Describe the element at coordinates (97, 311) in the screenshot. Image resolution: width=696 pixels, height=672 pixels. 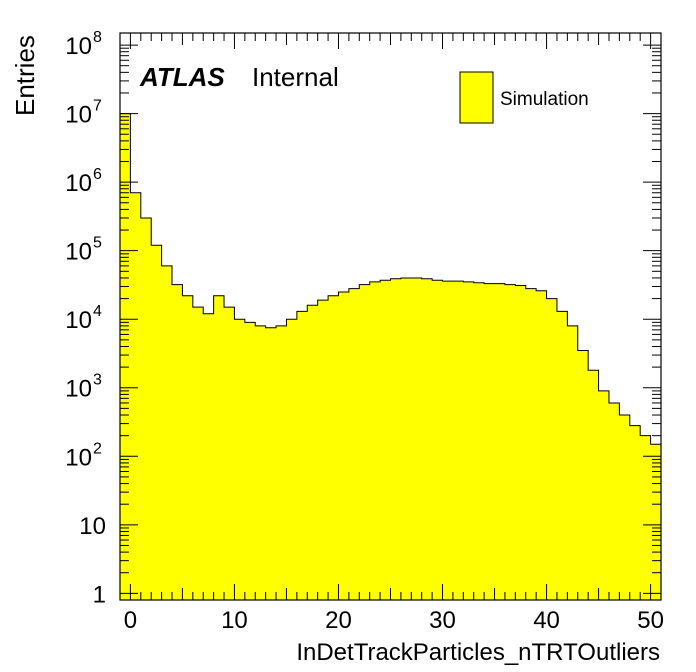
I see `y-tick-exponent: 4` at that location.